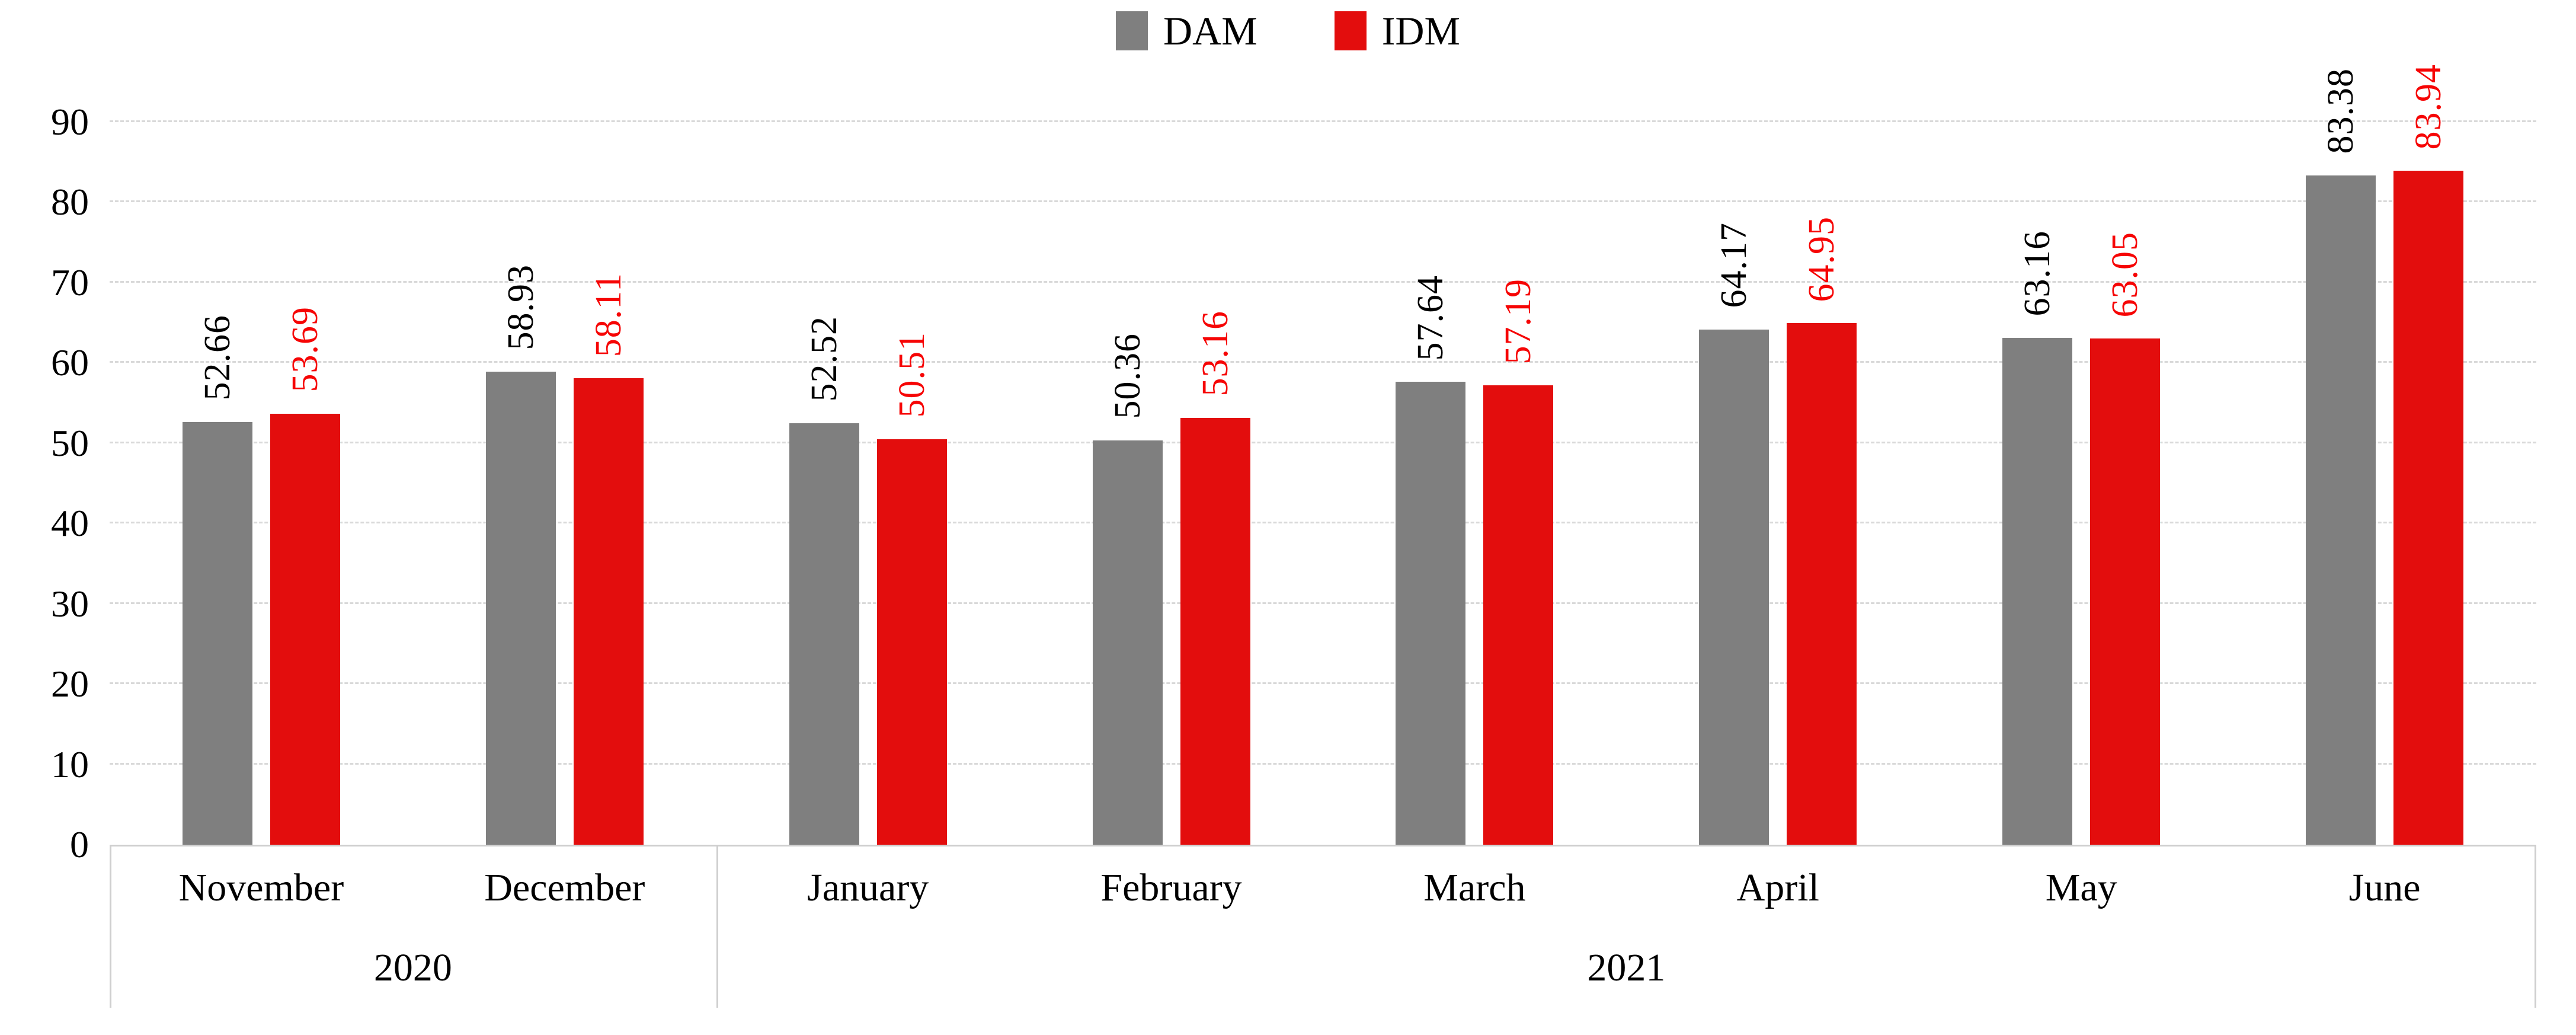 The width and height of the screenshot is (2576, 1035). Describe the element at coordinates (1127, 376) in the screenshot. I see `value-label-dam-february: 50.36` at that location.